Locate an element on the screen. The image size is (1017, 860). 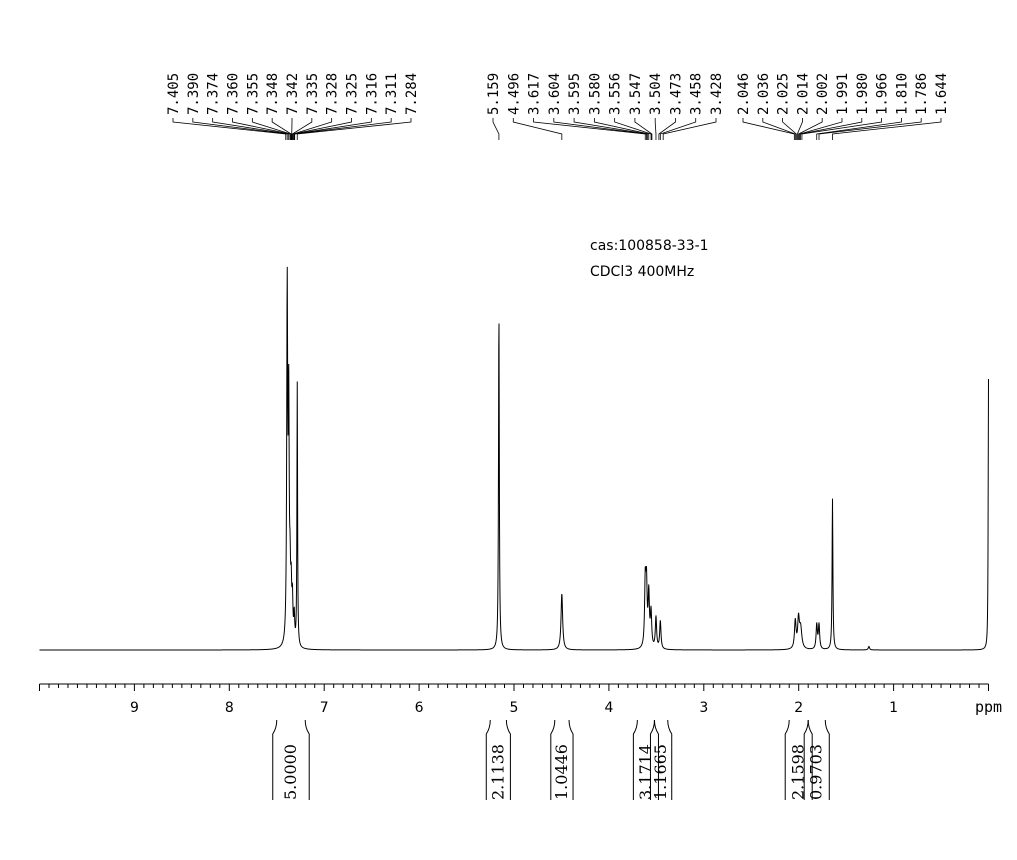
x-axis: 9 8 7 6 5 4 3 2 1 ppm is located at coordinates (520, 699).